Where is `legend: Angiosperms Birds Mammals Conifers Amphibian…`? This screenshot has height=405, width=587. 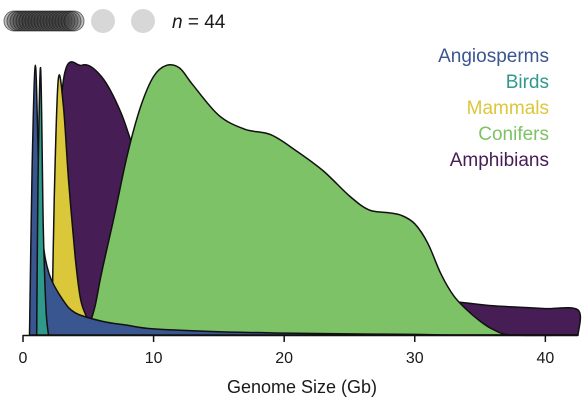
legend: Angiosperms Birds Mammals Conifers Amphibian… is located at coordinates (493, 108).